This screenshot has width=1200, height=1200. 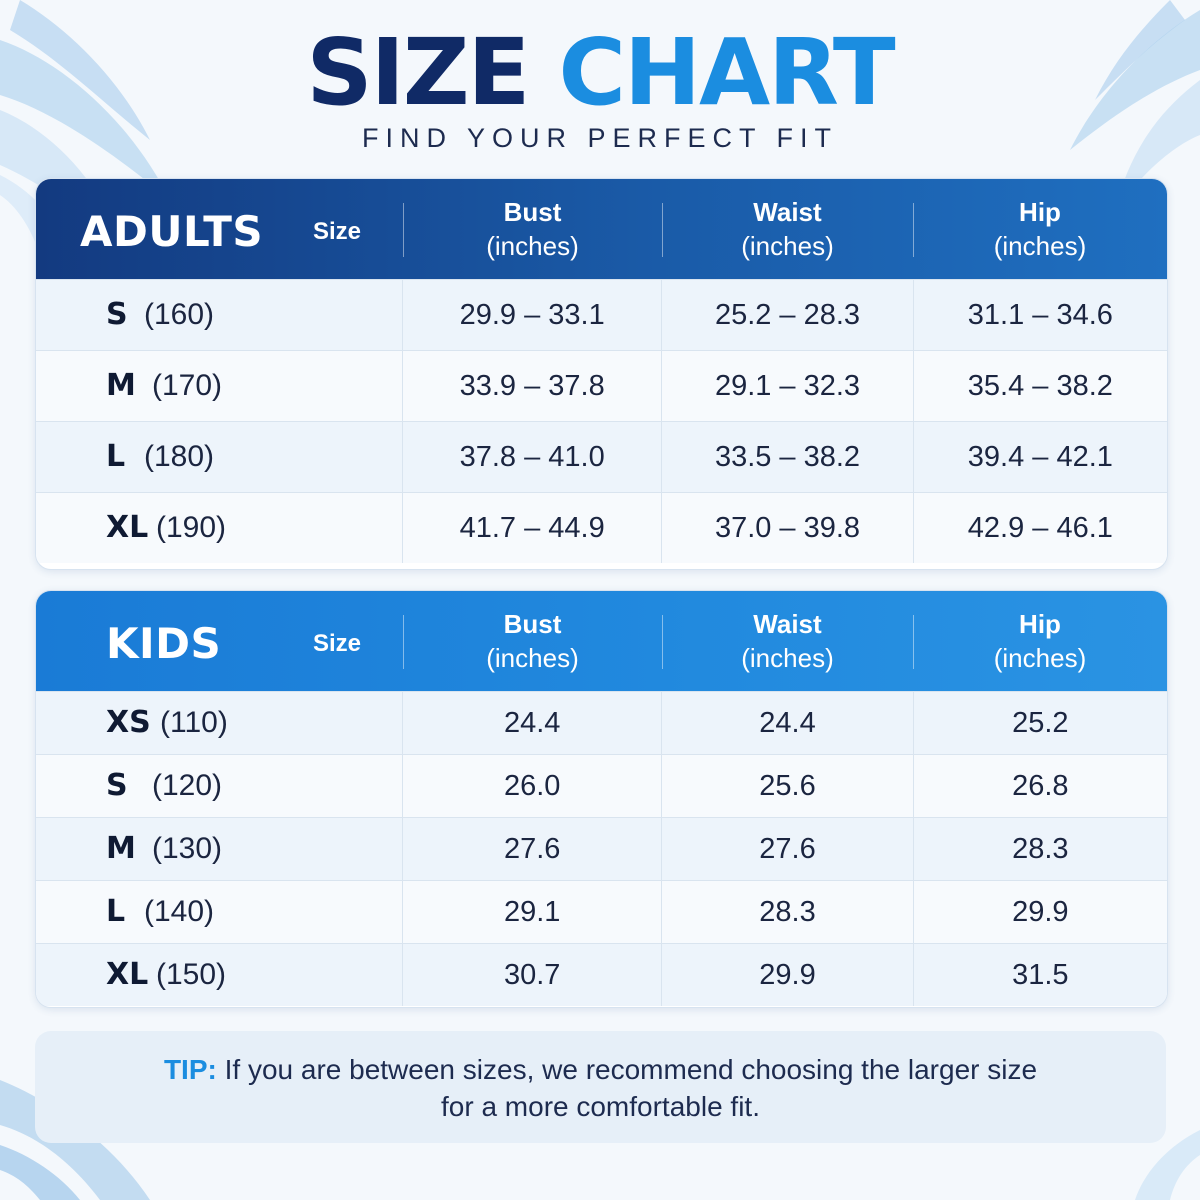 What do you see at coordinates (191, 974) in the screenshot?
I see `size-height: (150)` at bounding box center [191, 974].